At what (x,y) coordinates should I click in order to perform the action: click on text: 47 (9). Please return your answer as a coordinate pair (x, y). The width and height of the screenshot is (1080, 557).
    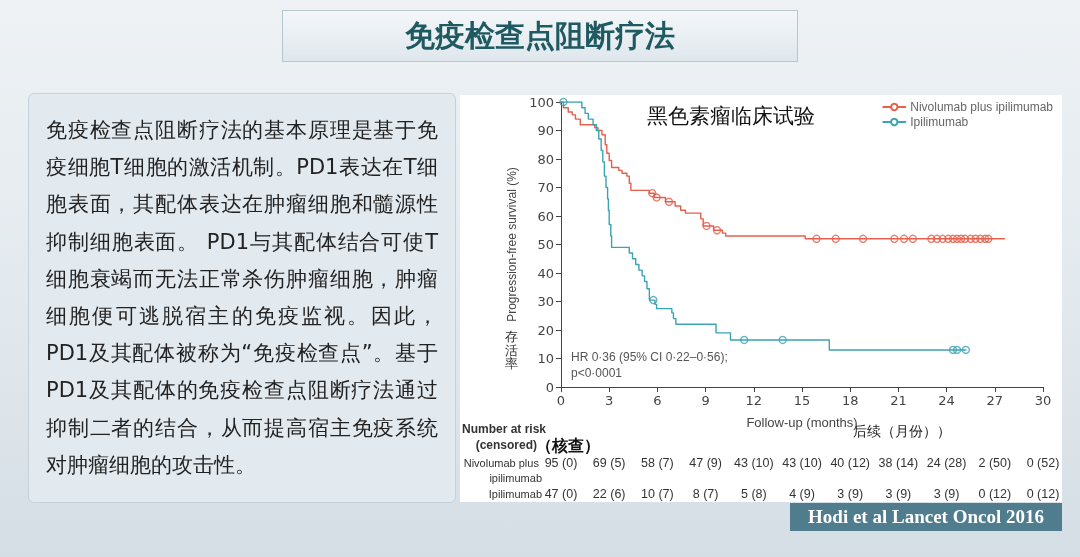
    Looking at the image, I should click on (705, 463).